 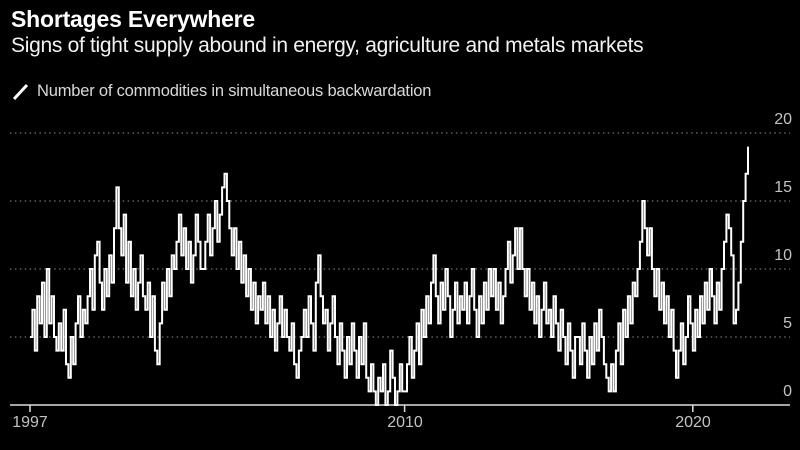 I want to click on x-tick-label-2010: 2010, so click(x=405, y=422).